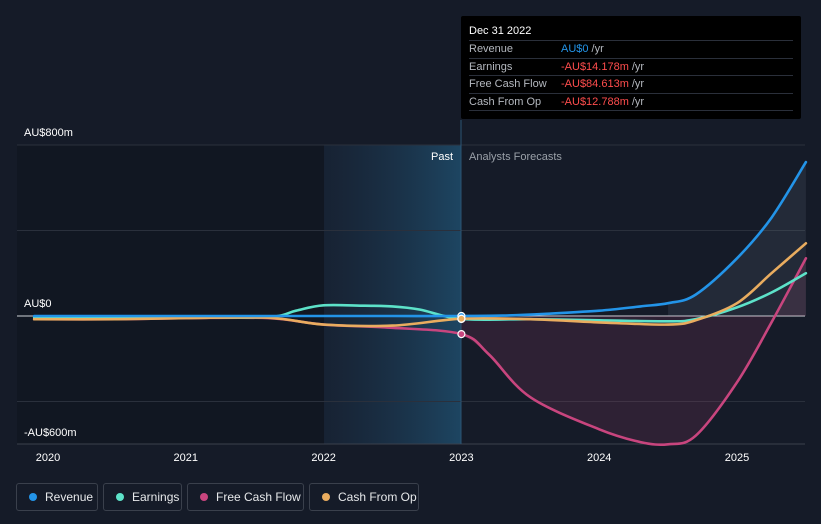 The image size is (821, 524). I want to click on x-tick-label: 2022, so click(323, 458).